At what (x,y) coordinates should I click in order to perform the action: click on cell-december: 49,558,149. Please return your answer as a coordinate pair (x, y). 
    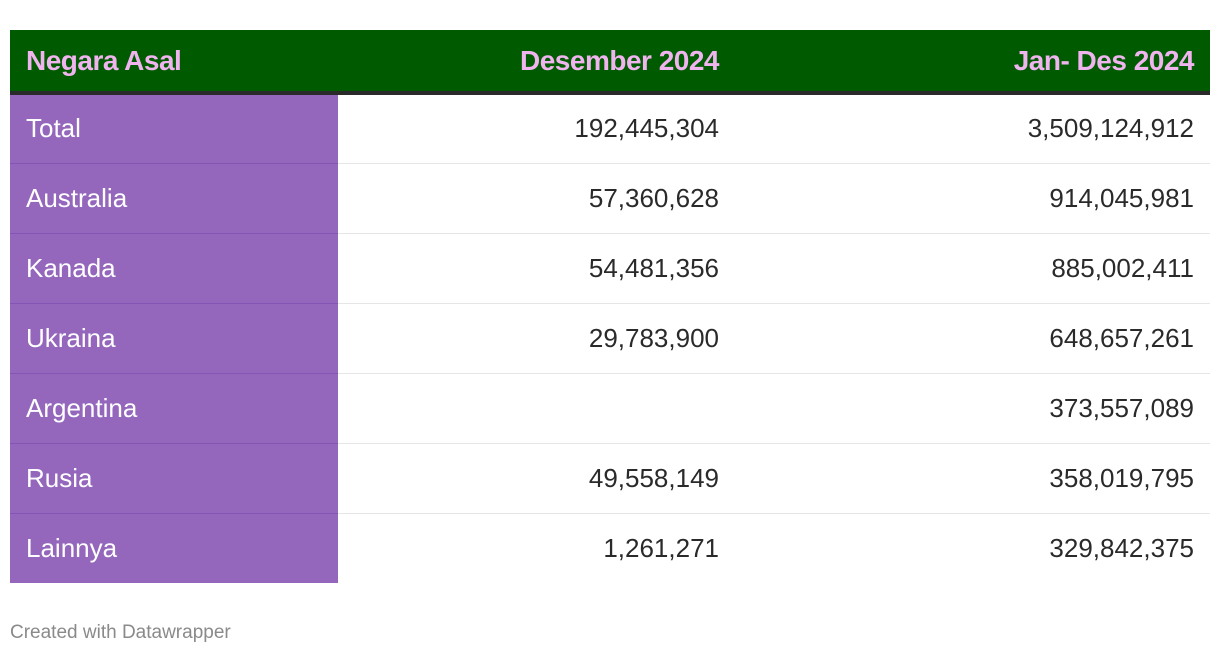
    Looking at the image, I should click on (536, 478).